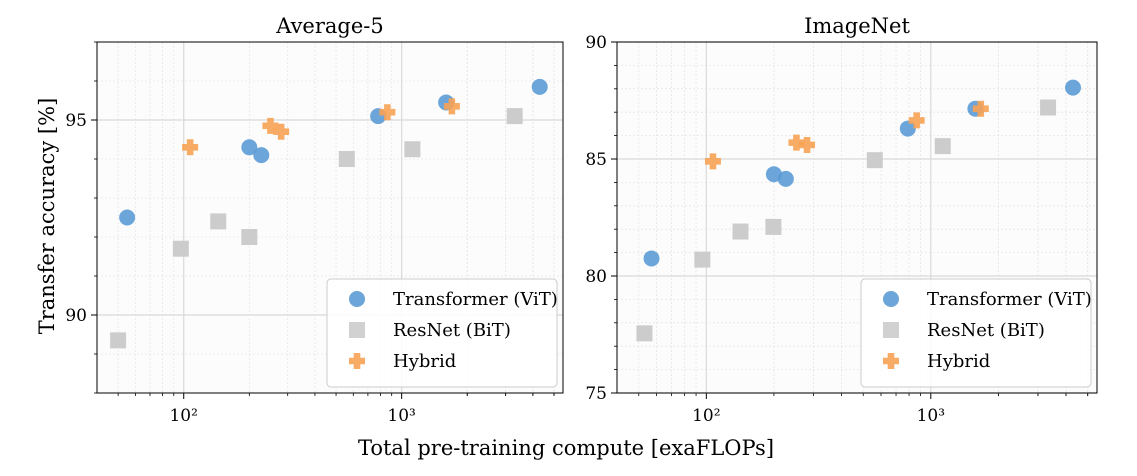  I want to click on imagenet-y-tick-label: 90, so click(596, 43).